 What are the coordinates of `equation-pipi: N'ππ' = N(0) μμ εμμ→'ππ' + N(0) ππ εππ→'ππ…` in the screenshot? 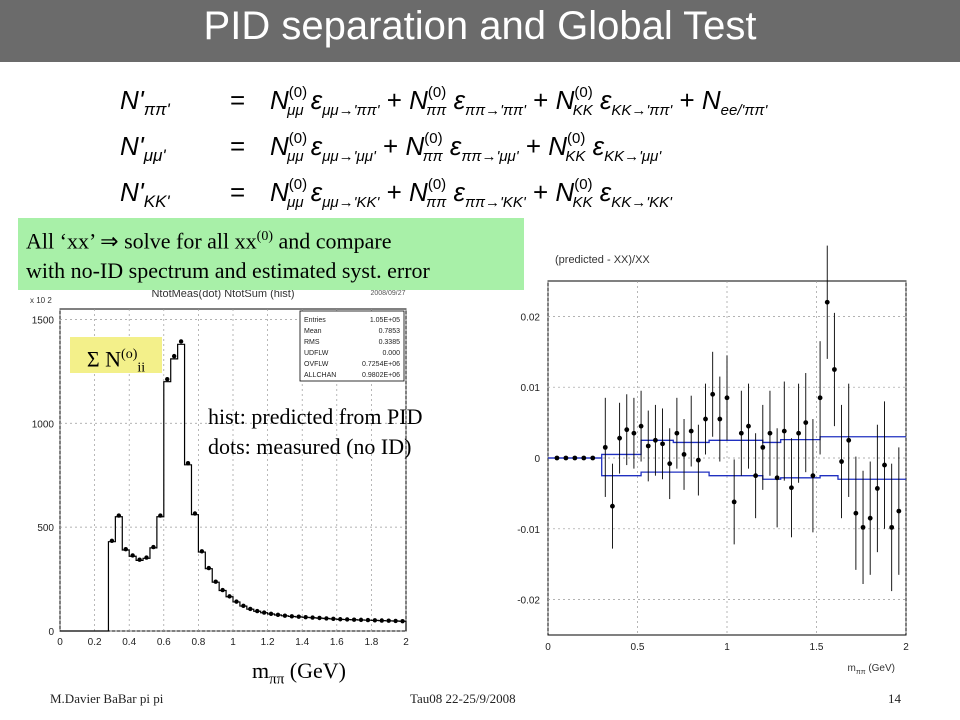 It's located at (444, 101).